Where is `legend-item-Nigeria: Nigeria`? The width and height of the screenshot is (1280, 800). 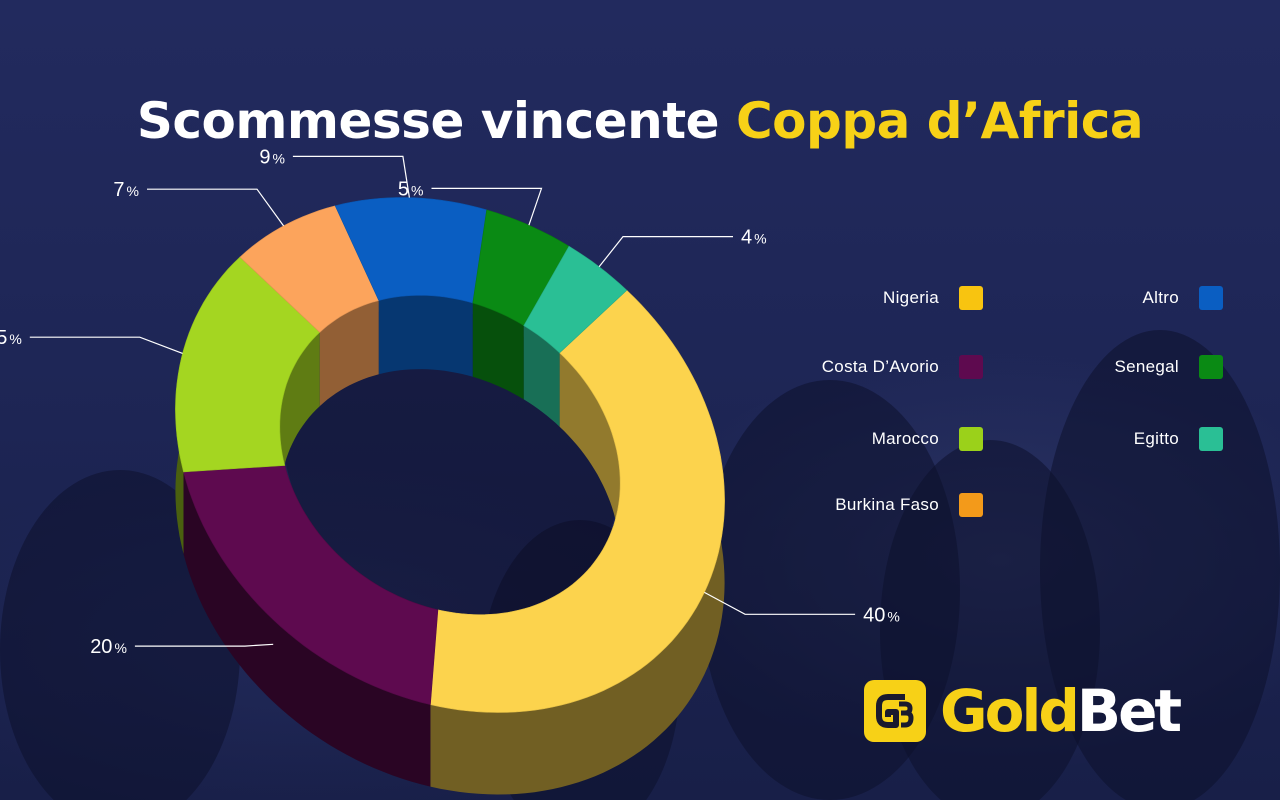 legend-item-Nigeria: Nigeria is located at coordinates (933, 298).